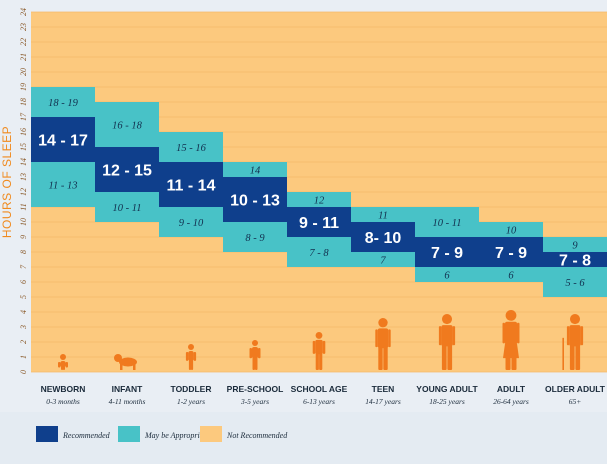 The width and height of the screenshot is (607, 464). Describe the element at coordinates (573, 342) in the screenshot. I see `older-adult-icon` at that location.